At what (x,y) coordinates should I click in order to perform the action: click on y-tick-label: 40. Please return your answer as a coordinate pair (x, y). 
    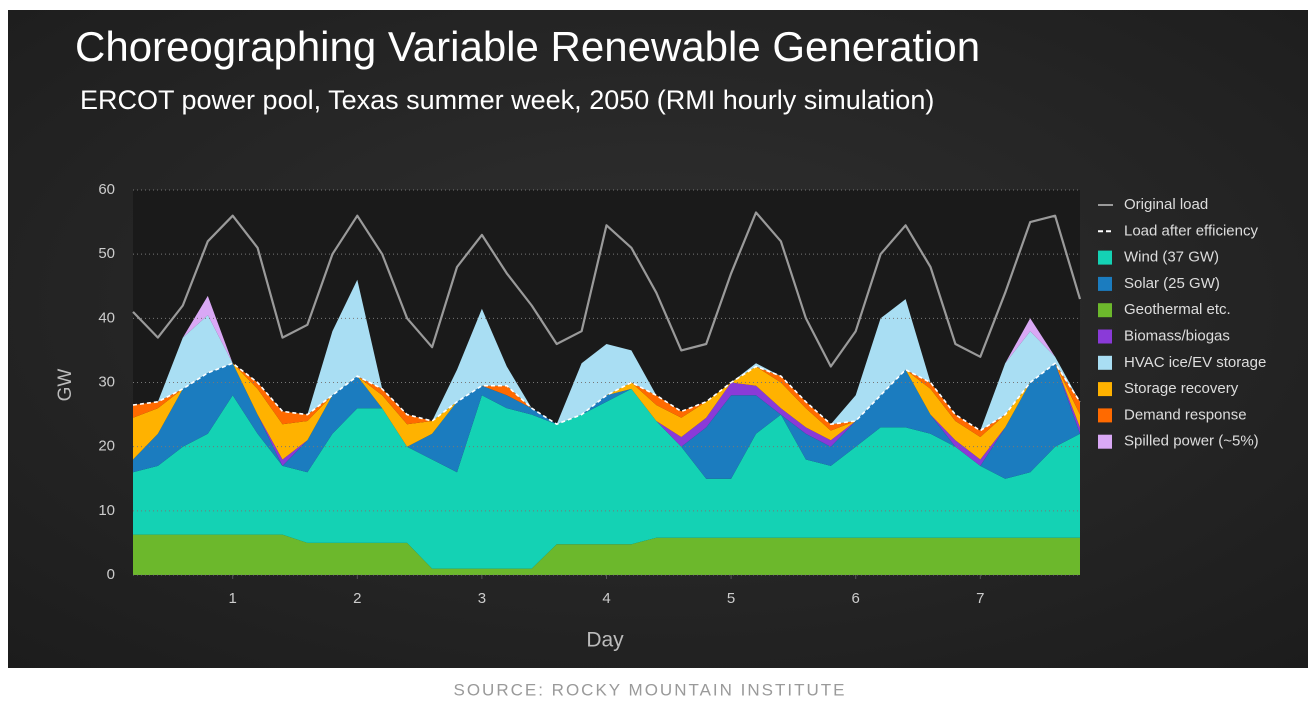
    Looking at the image, I should click on (106, 317).